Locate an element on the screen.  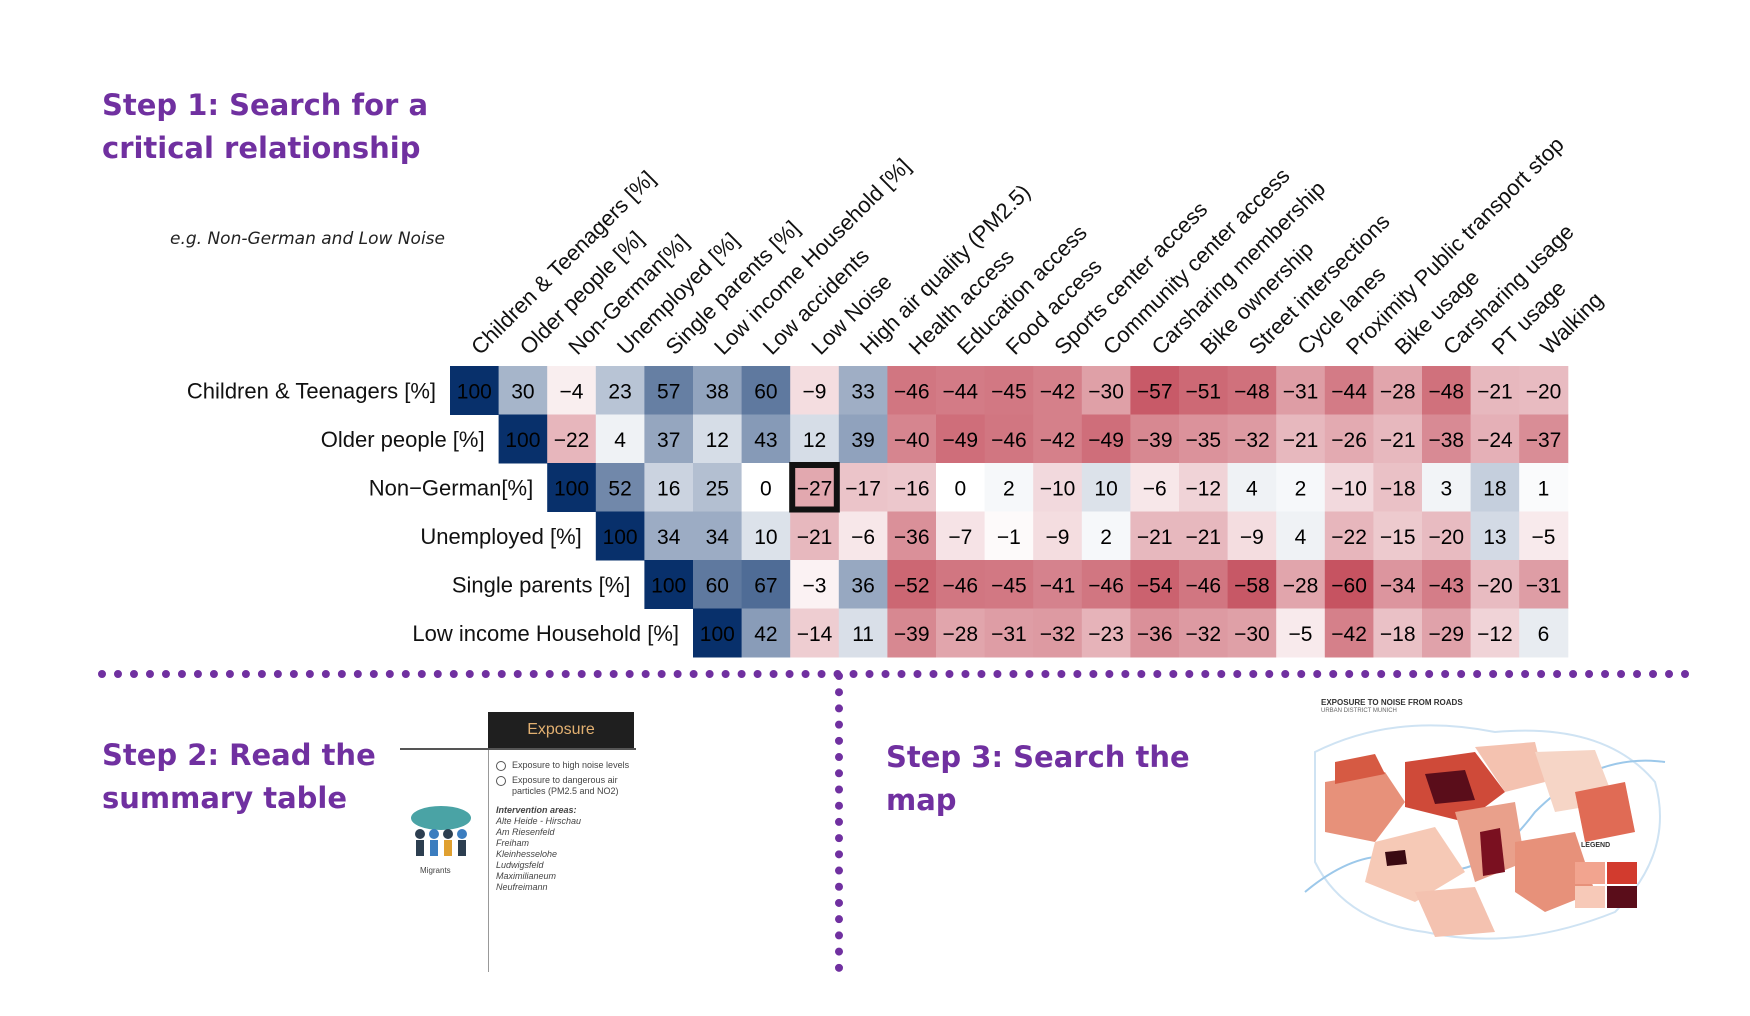
heatmap-value: −27 is located at coordinates (815, 488).